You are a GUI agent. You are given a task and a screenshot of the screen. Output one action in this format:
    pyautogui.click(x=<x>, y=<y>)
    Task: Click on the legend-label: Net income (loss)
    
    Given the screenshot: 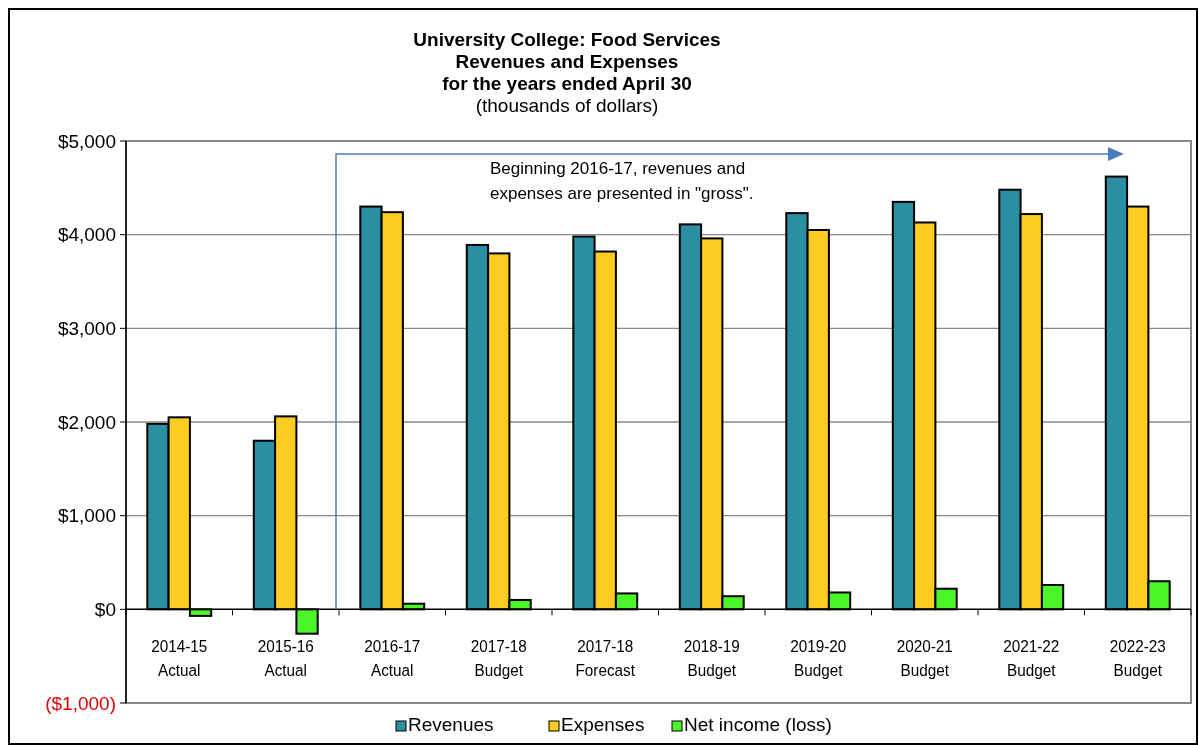 What is the action you would take?
    pyautogui.click(x=758, y=724)
    